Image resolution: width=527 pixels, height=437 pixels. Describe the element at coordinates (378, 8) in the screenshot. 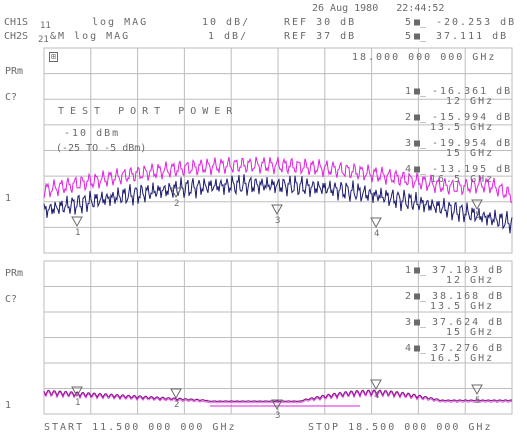

I see `timestamp: 26 Aug 1980 22:44:52` at that location.